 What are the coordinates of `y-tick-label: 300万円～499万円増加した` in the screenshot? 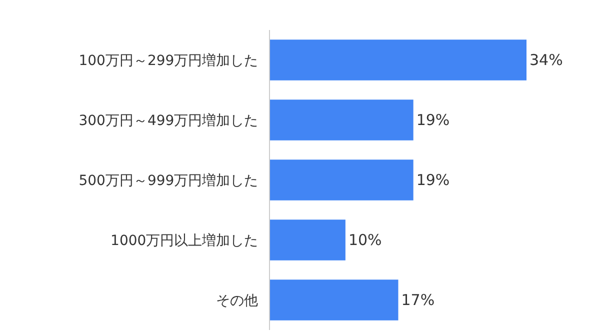 It's located at (168, 120).